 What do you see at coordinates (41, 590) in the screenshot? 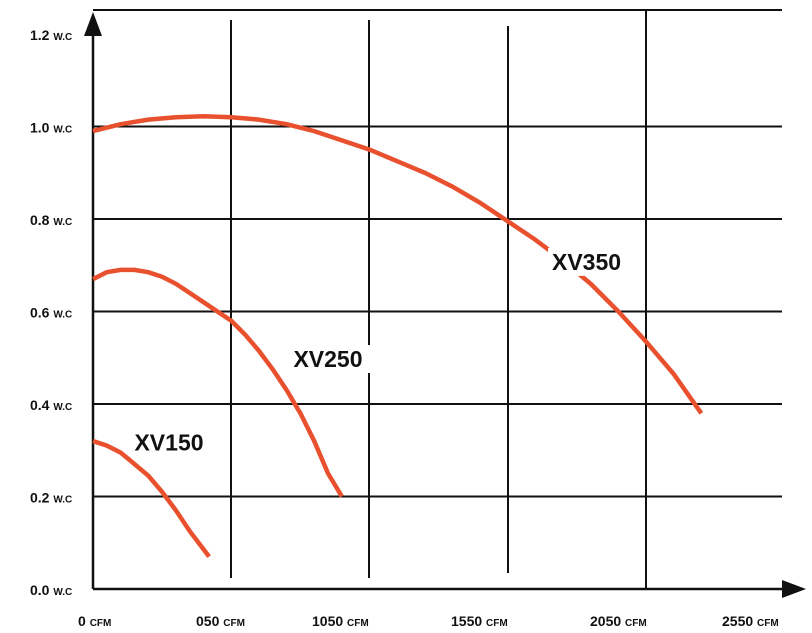
I see `y-tick-number: 0.0` at bounding box center [41, 590].